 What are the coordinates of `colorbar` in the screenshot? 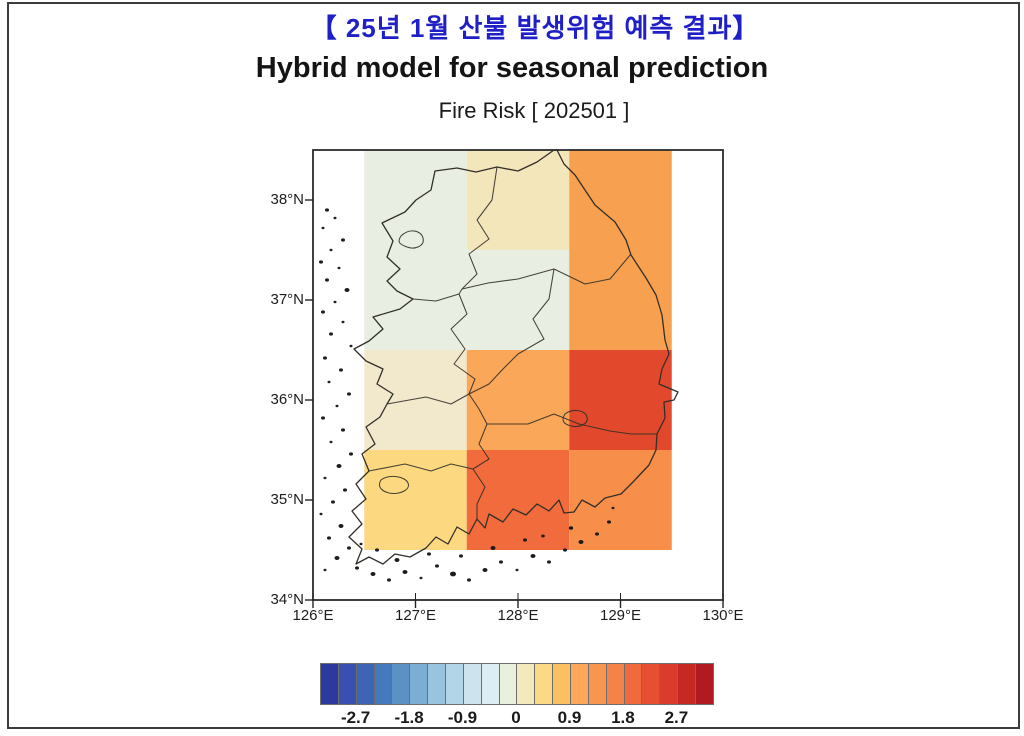 It's located at (517, 684).